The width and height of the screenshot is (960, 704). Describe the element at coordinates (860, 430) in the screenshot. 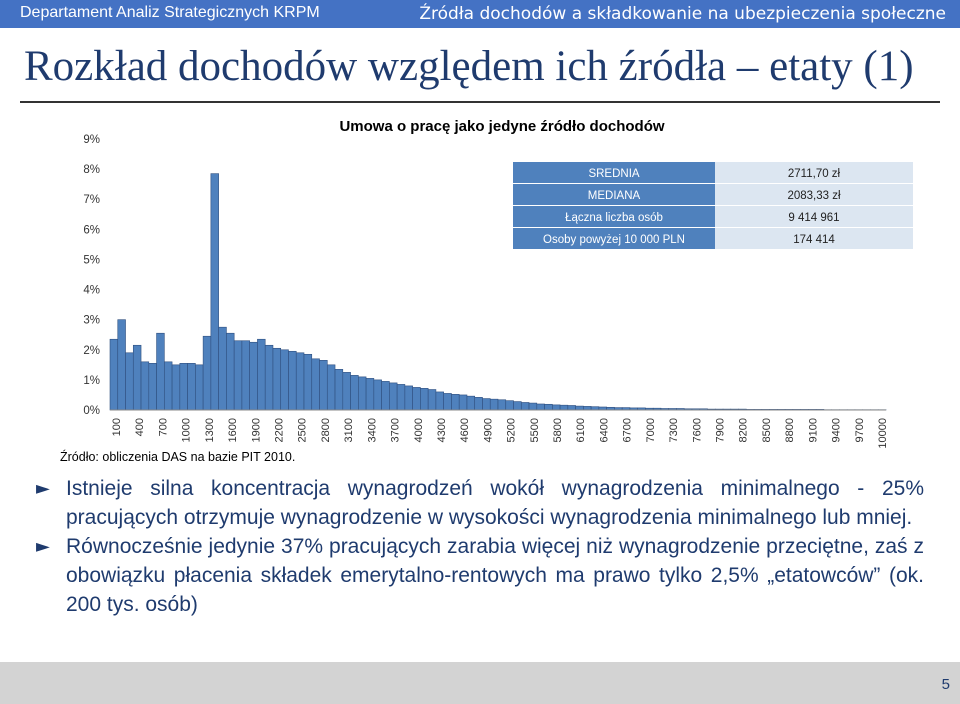

I see `x-tick-label: 9700` at that location.